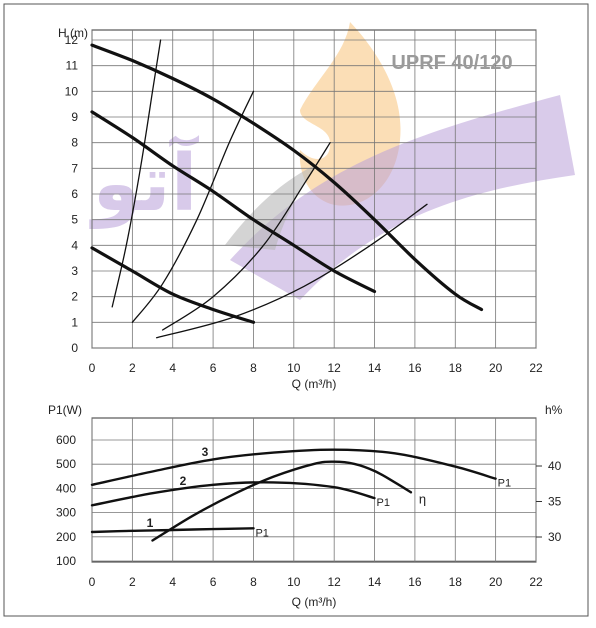 This screenshot has width=596, height=628. Describe the element at coordinates (72, 66) in the screenshot. I see `y-tick-label: 11` at that location.